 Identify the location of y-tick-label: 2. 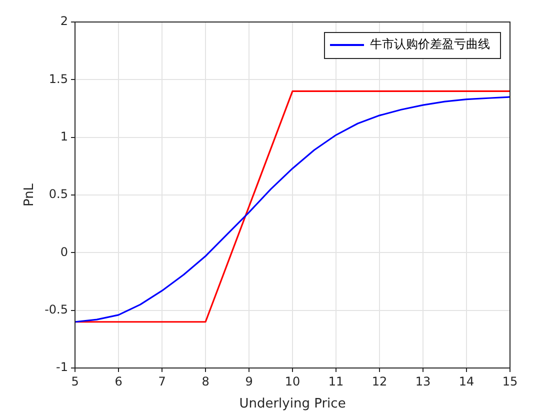
(64, 21).